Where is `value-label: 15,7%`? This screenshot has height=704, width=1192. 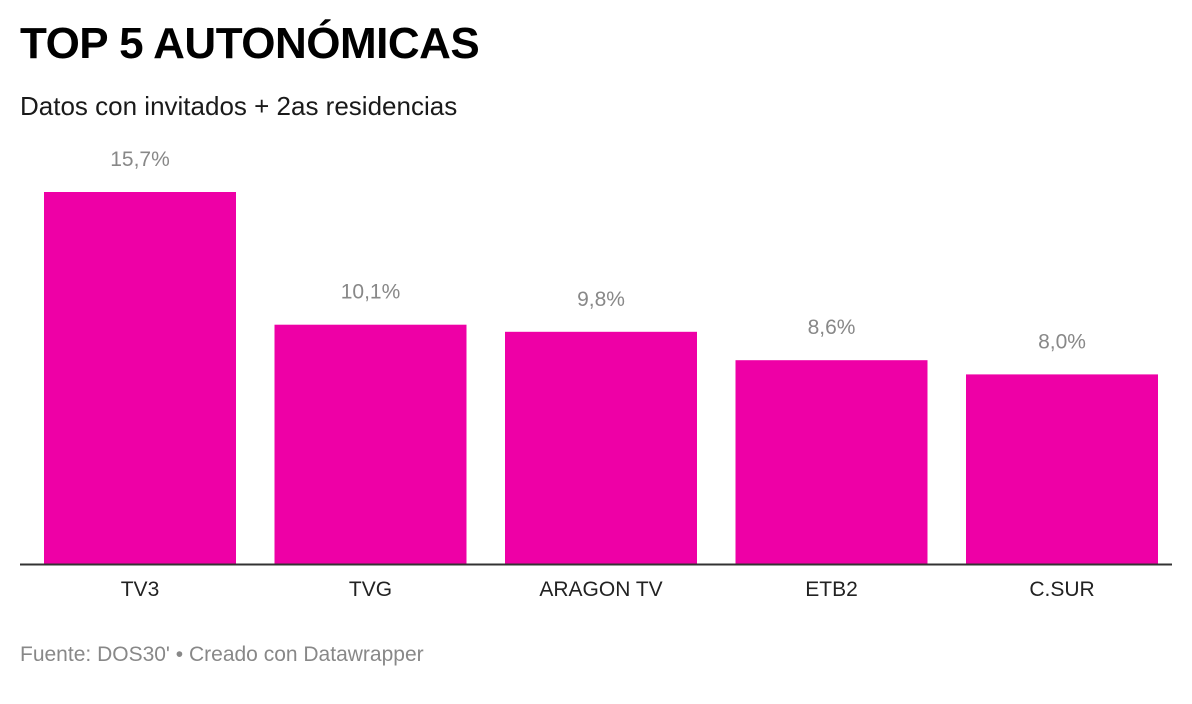
value-label: 15,7% is located at coordinates (140, 159).